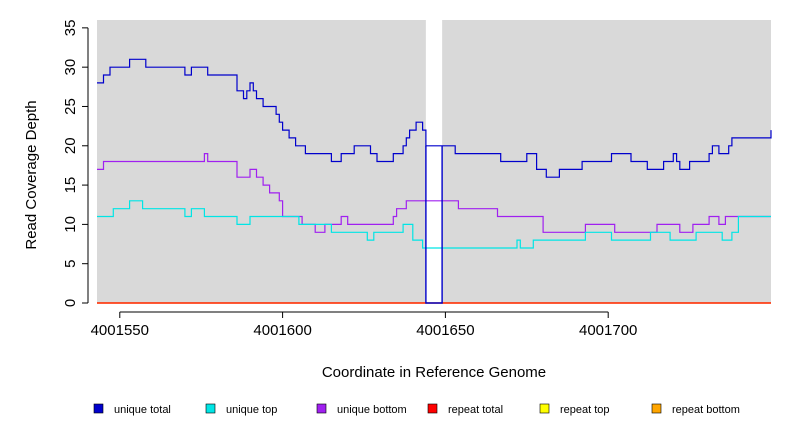 The image size is (792, 432). I want to click on legend-label: unique bottom, so click(372, 410).